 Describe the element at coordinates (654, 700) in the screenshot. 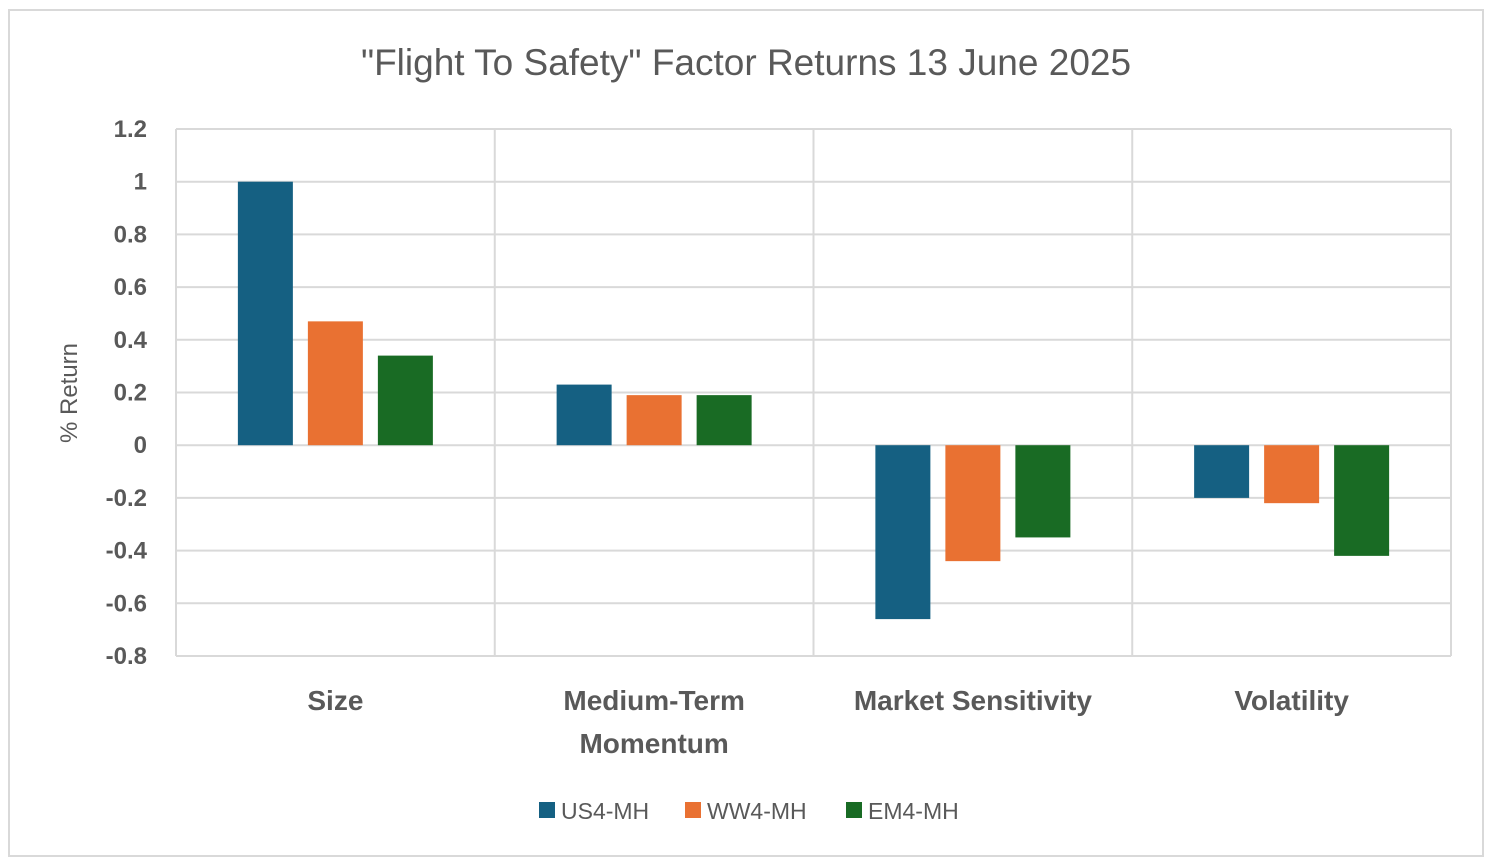

I see `x-tick-label: Medium-Term` at that location.